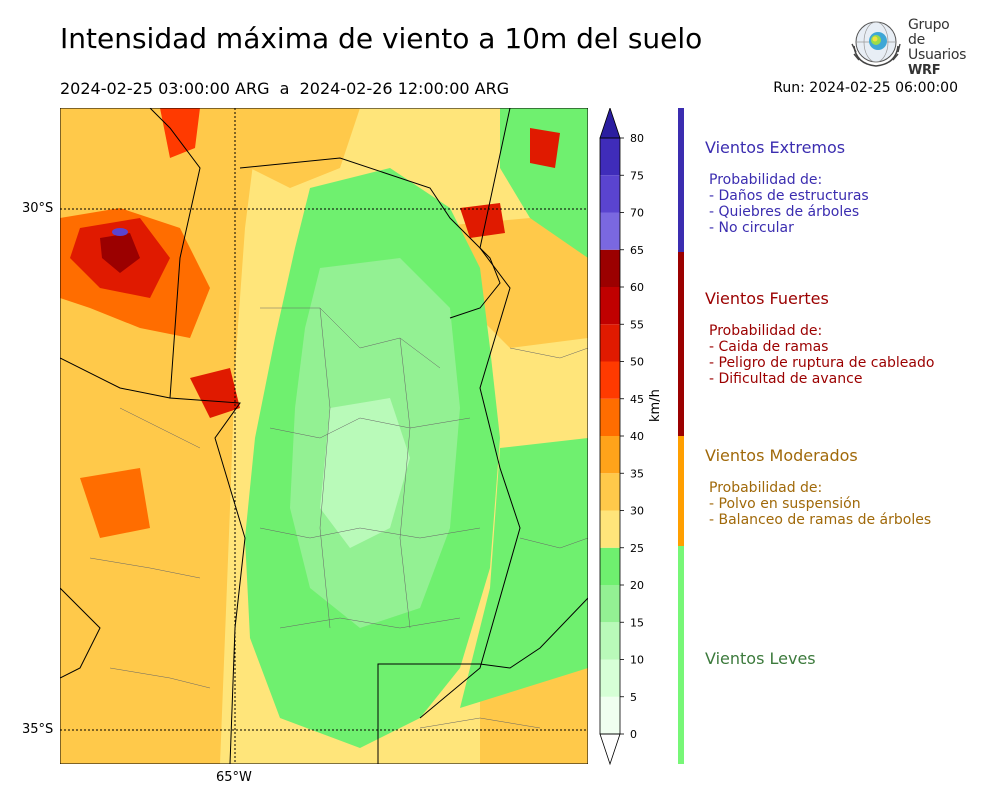 The height and width of the screenshot is (800, 1000). I want to click on colorbar-tick-label: 45, so click(637, 399).